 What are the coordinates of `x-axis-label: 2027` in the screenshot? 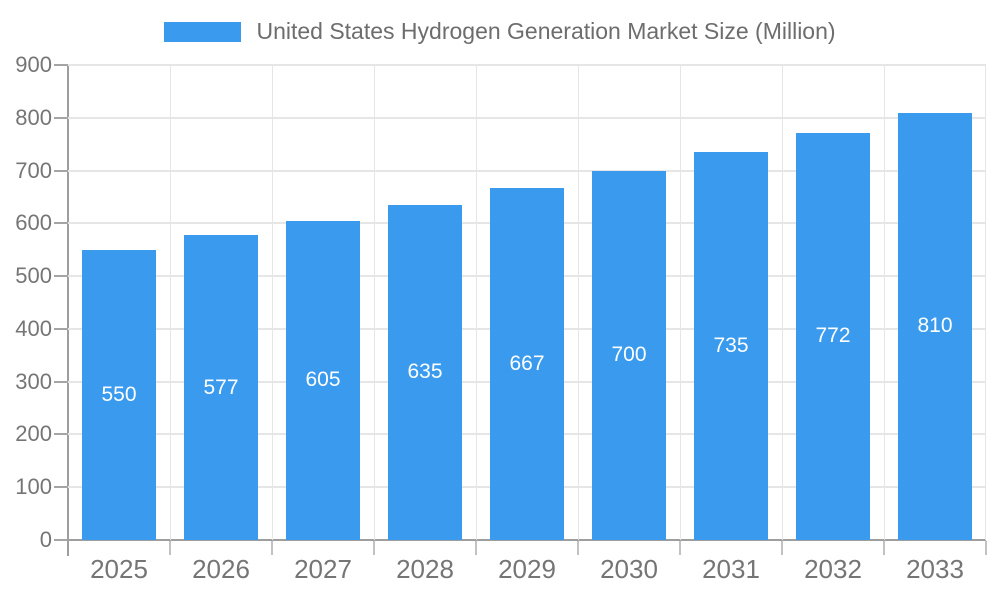 It's located at (323, 569).